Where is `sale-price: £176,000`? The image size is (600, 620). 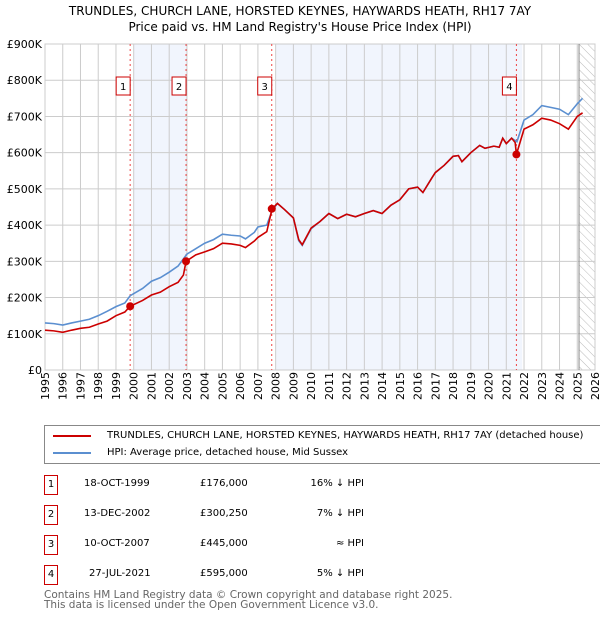
sale-price: £176,000 is located at coordinates (224, 483).